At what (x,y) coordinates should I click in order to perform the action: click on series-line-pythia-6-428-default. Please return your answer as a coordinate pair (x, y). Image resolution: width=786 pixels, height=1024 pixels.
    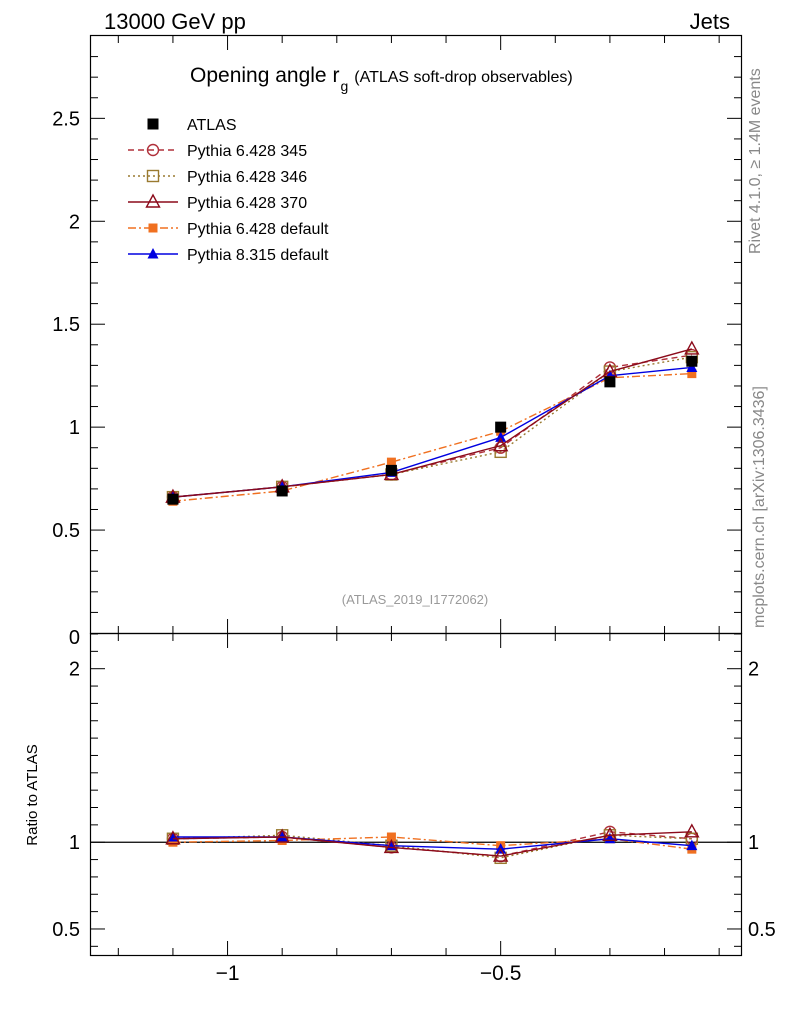
    Looking at the image, I should click on (432, 437).